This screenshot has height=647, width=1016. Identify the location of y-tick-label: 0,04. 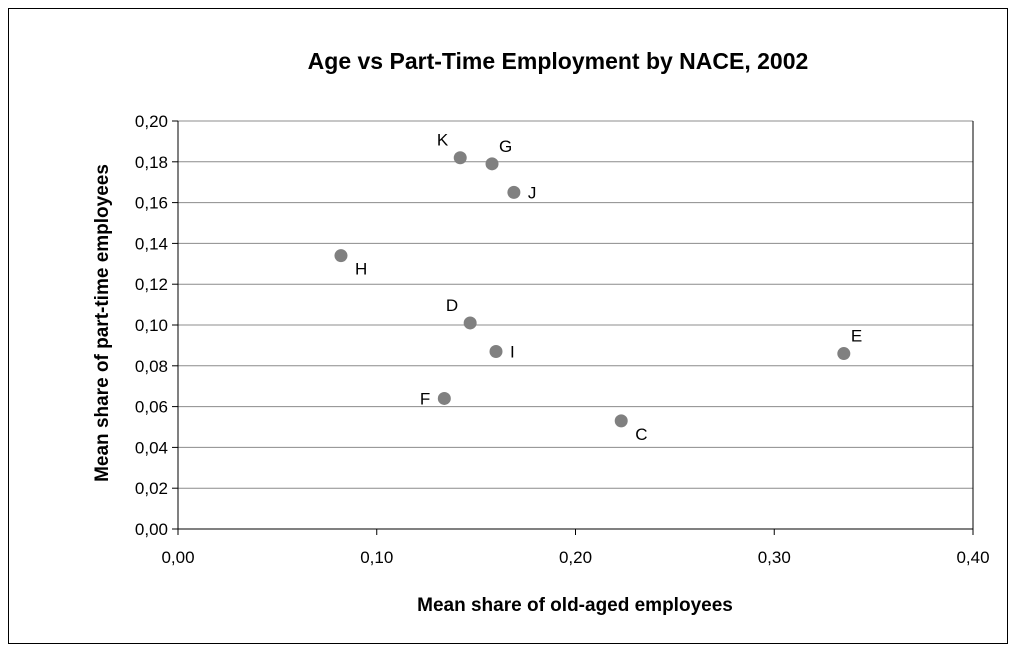
(151, 447).